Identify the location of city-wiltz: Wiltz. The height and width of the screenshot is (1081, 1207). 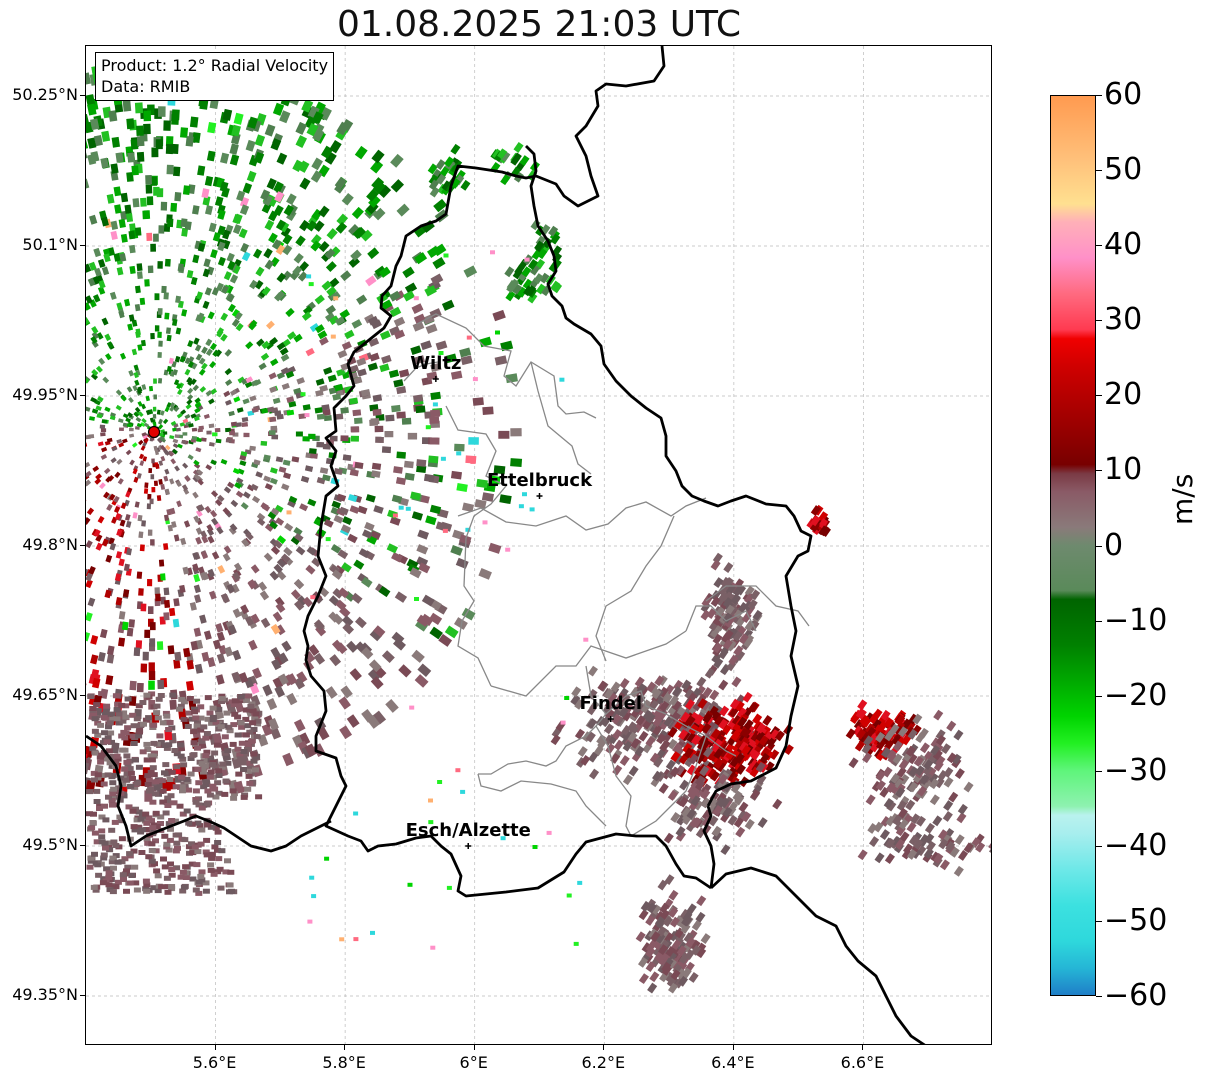
(435, 367).